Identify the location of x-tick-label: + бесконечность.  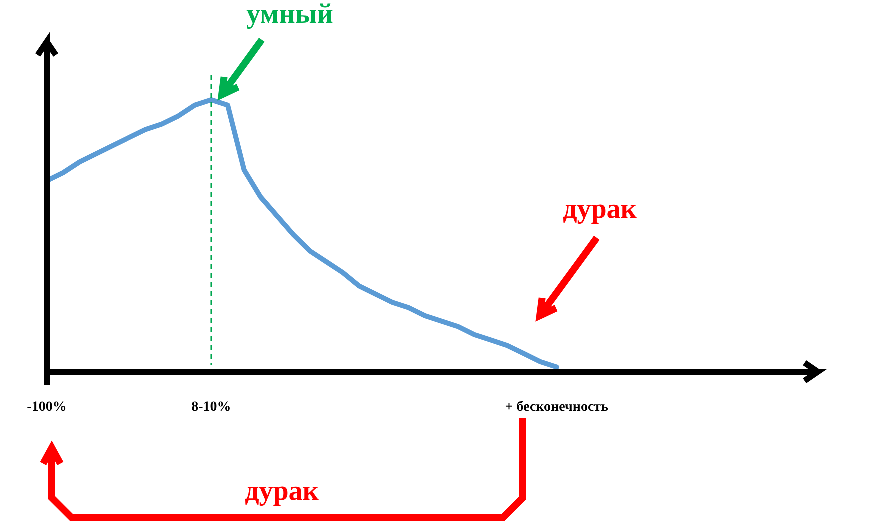
(557, 407).